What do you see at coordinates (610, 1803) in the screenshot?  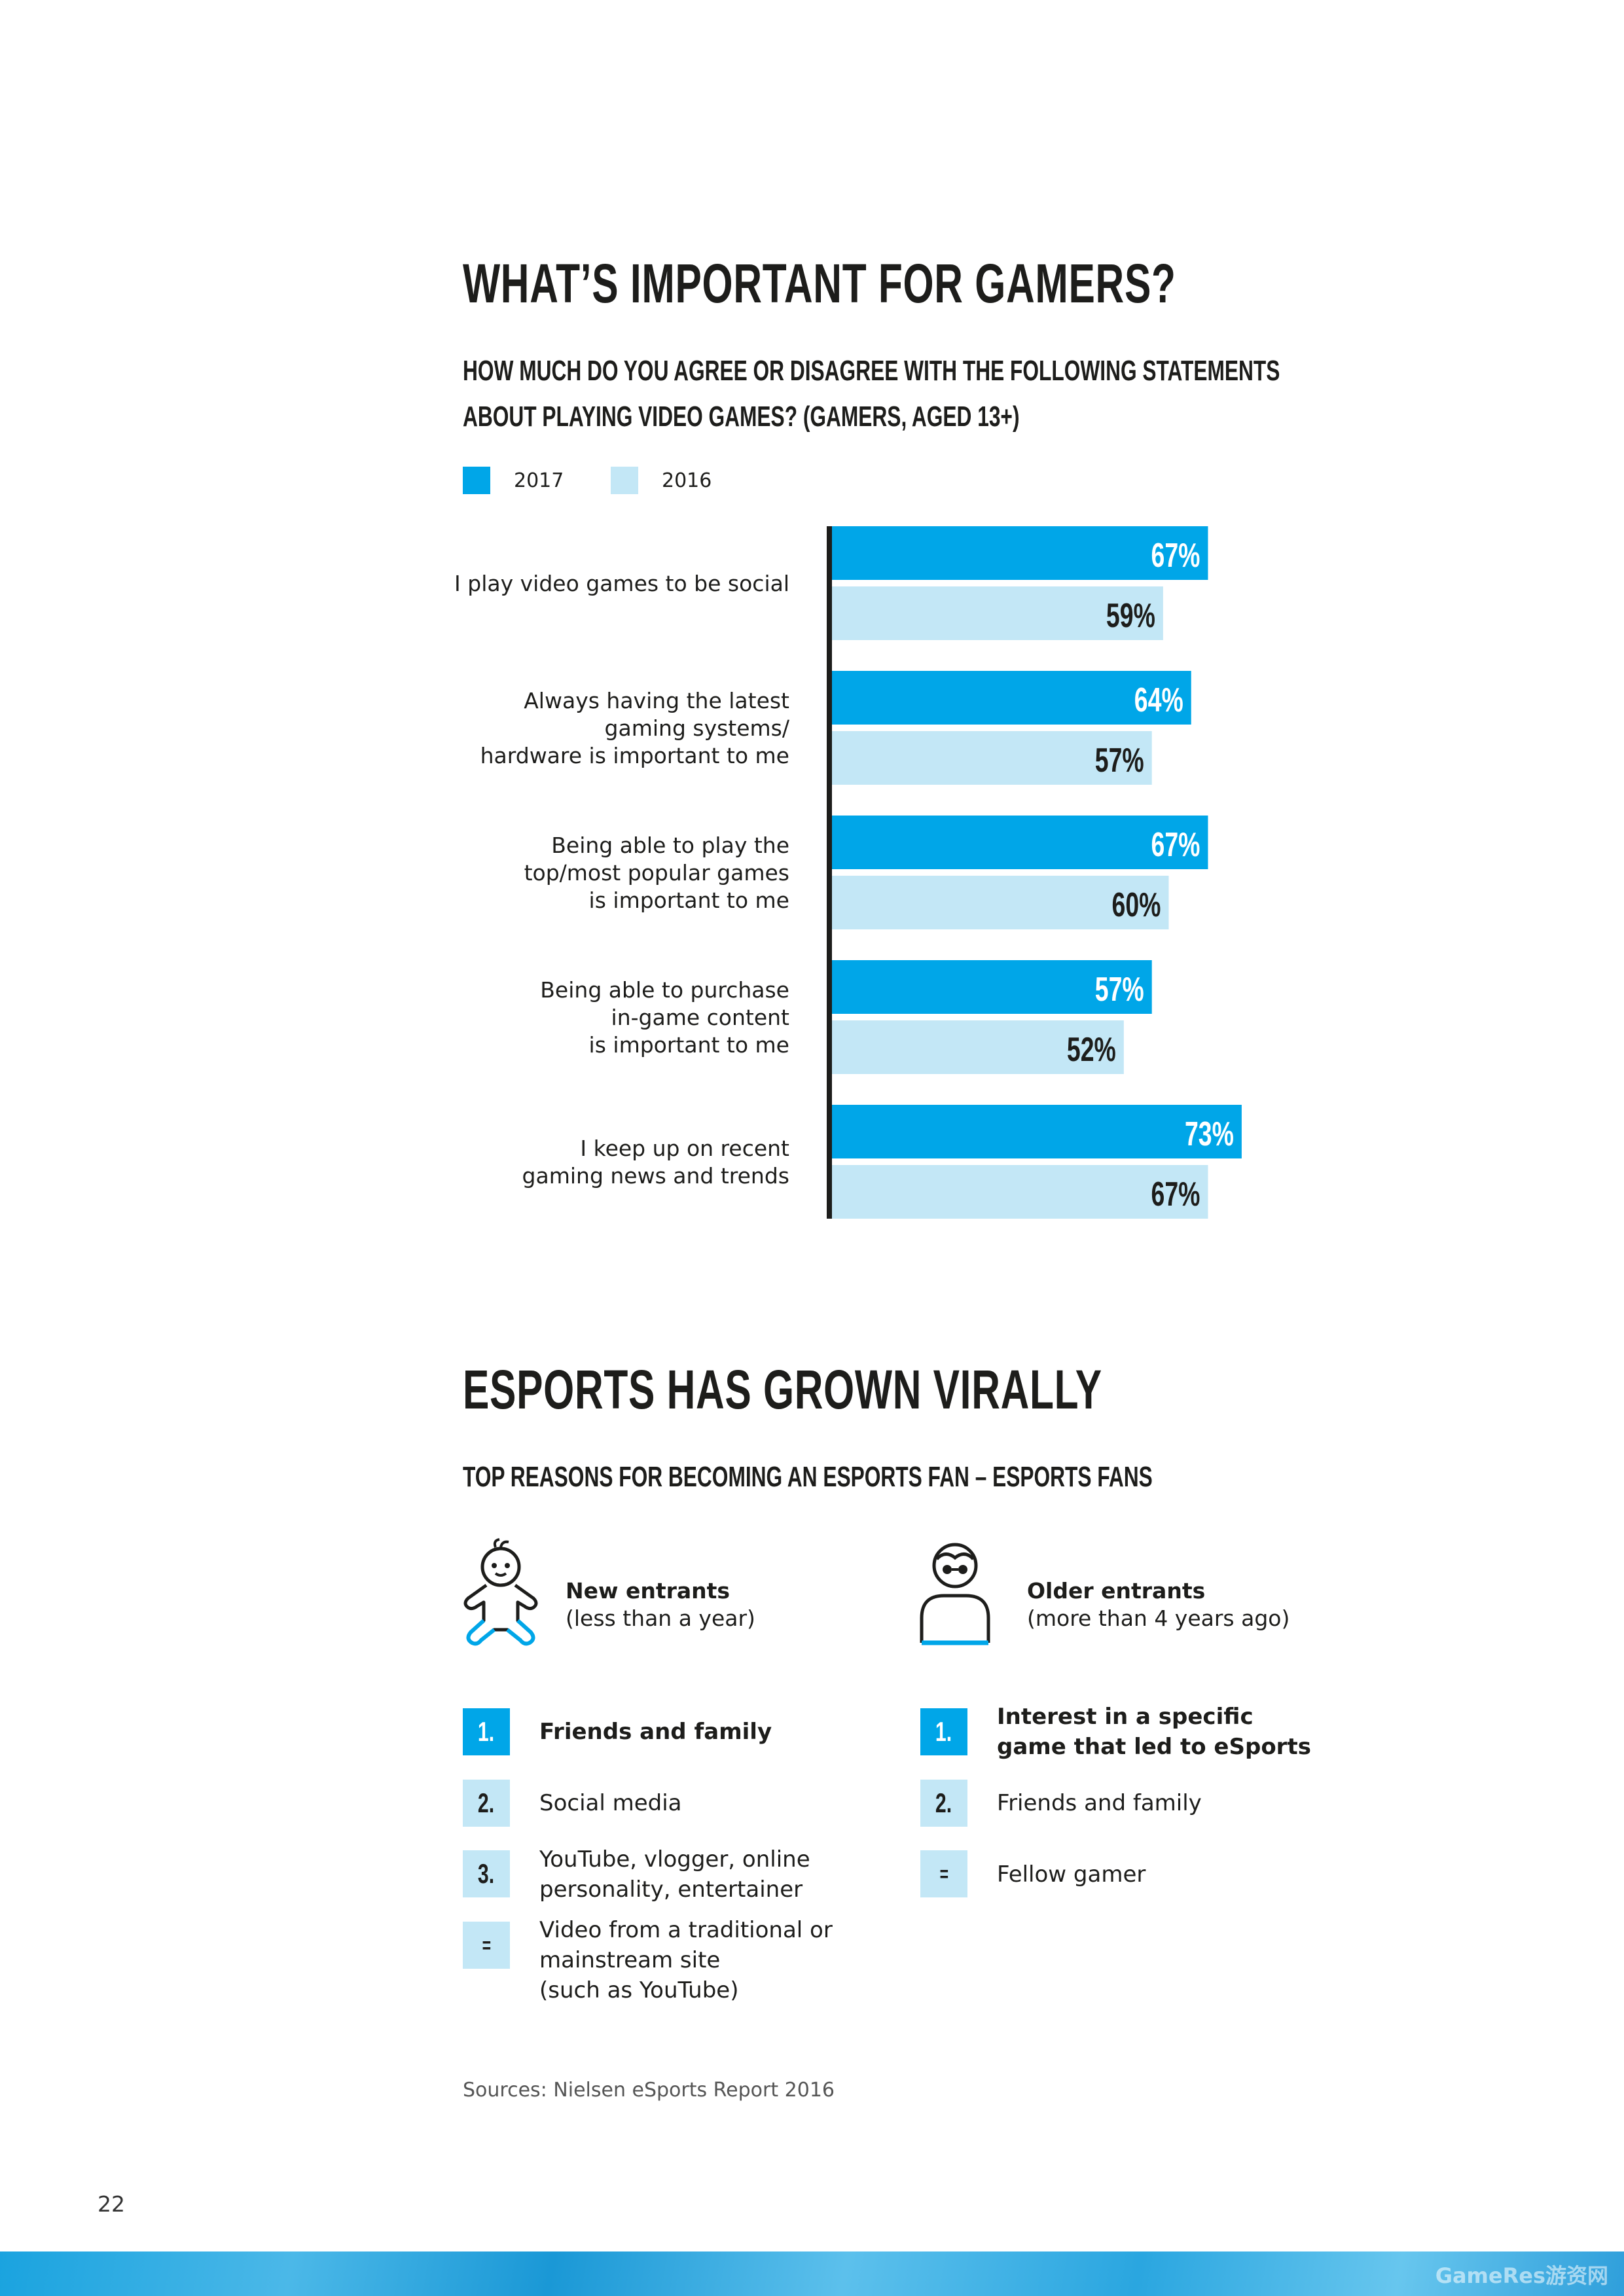 I see `new-reason-2: Social media` at bounding box center [610, 1803].